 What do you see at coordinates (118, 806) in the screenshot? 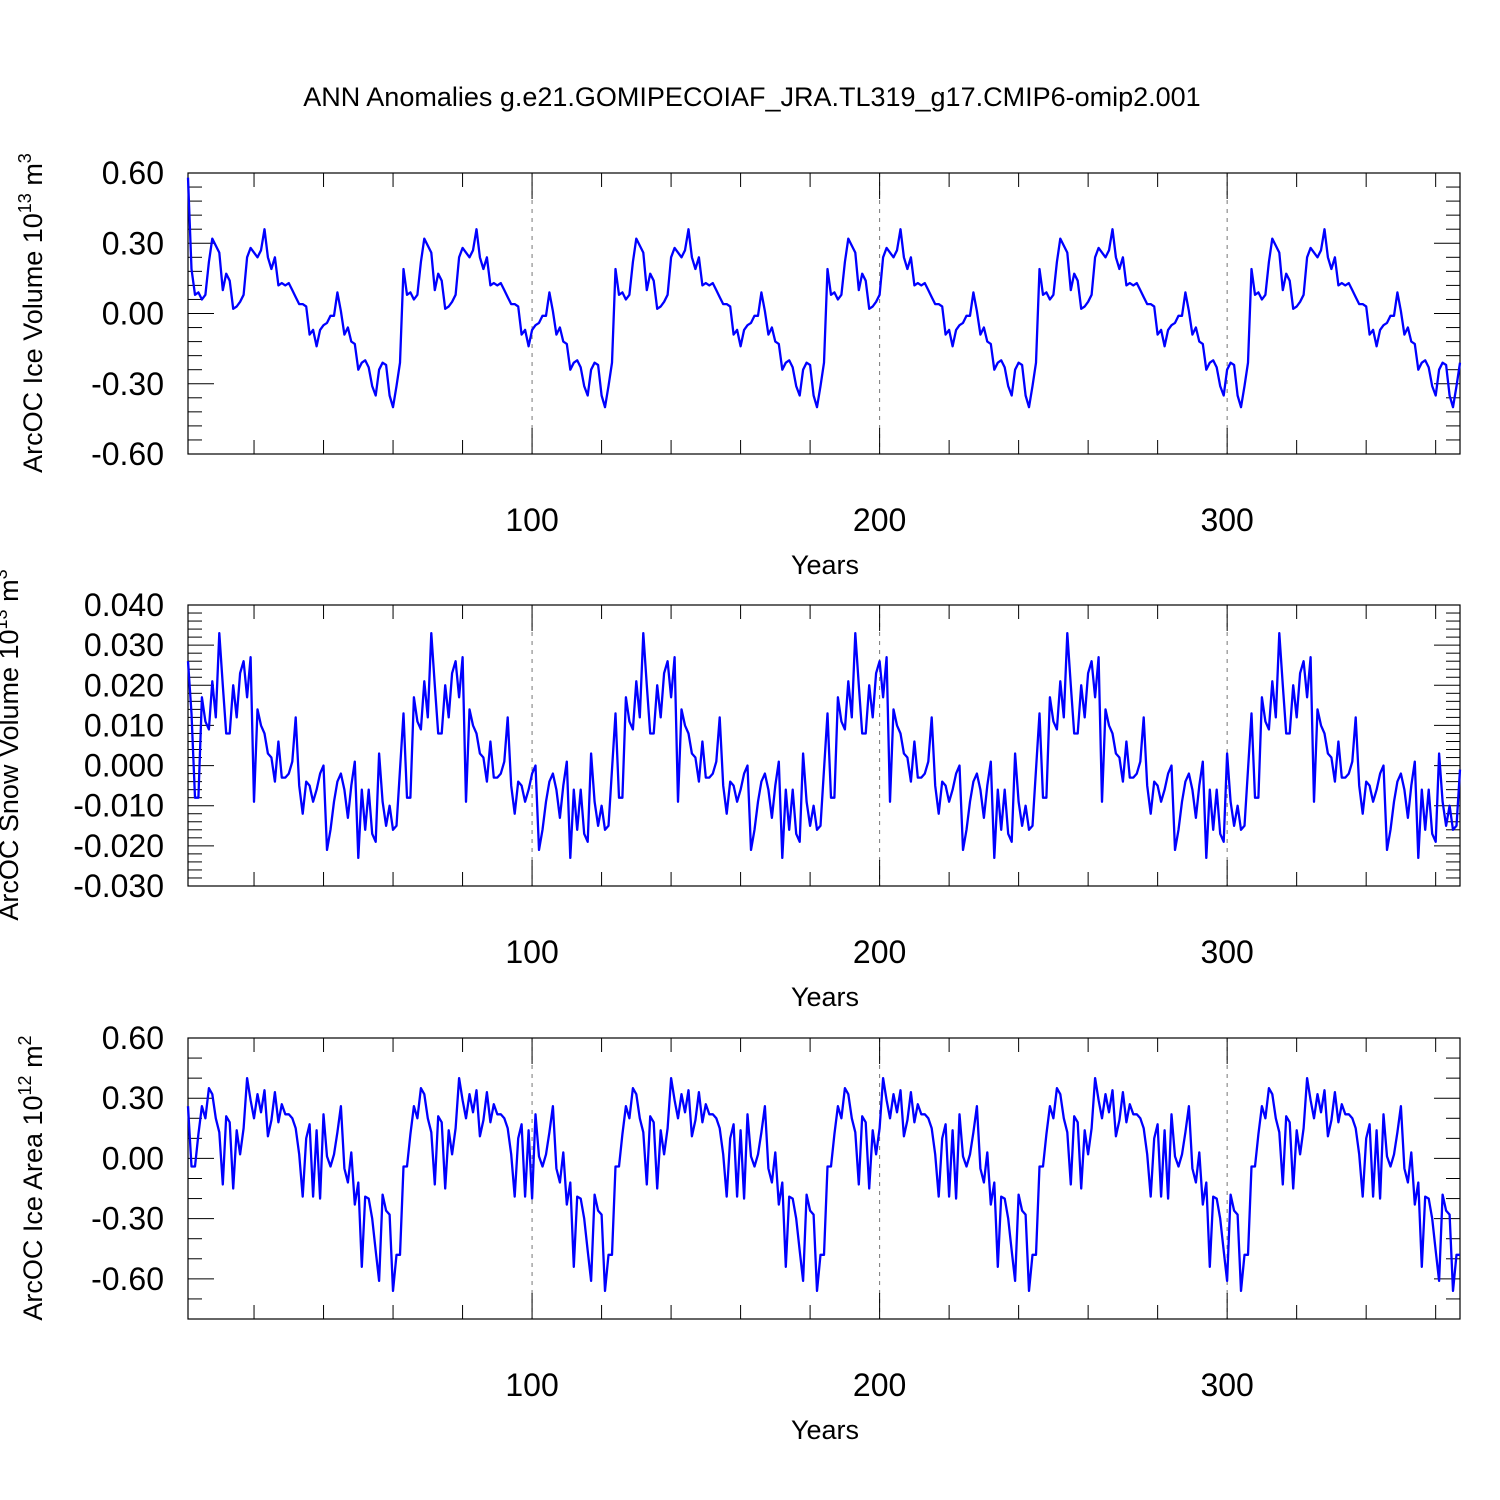
I see `y-tick-label: -0.010` at bounding box center [118, 806].